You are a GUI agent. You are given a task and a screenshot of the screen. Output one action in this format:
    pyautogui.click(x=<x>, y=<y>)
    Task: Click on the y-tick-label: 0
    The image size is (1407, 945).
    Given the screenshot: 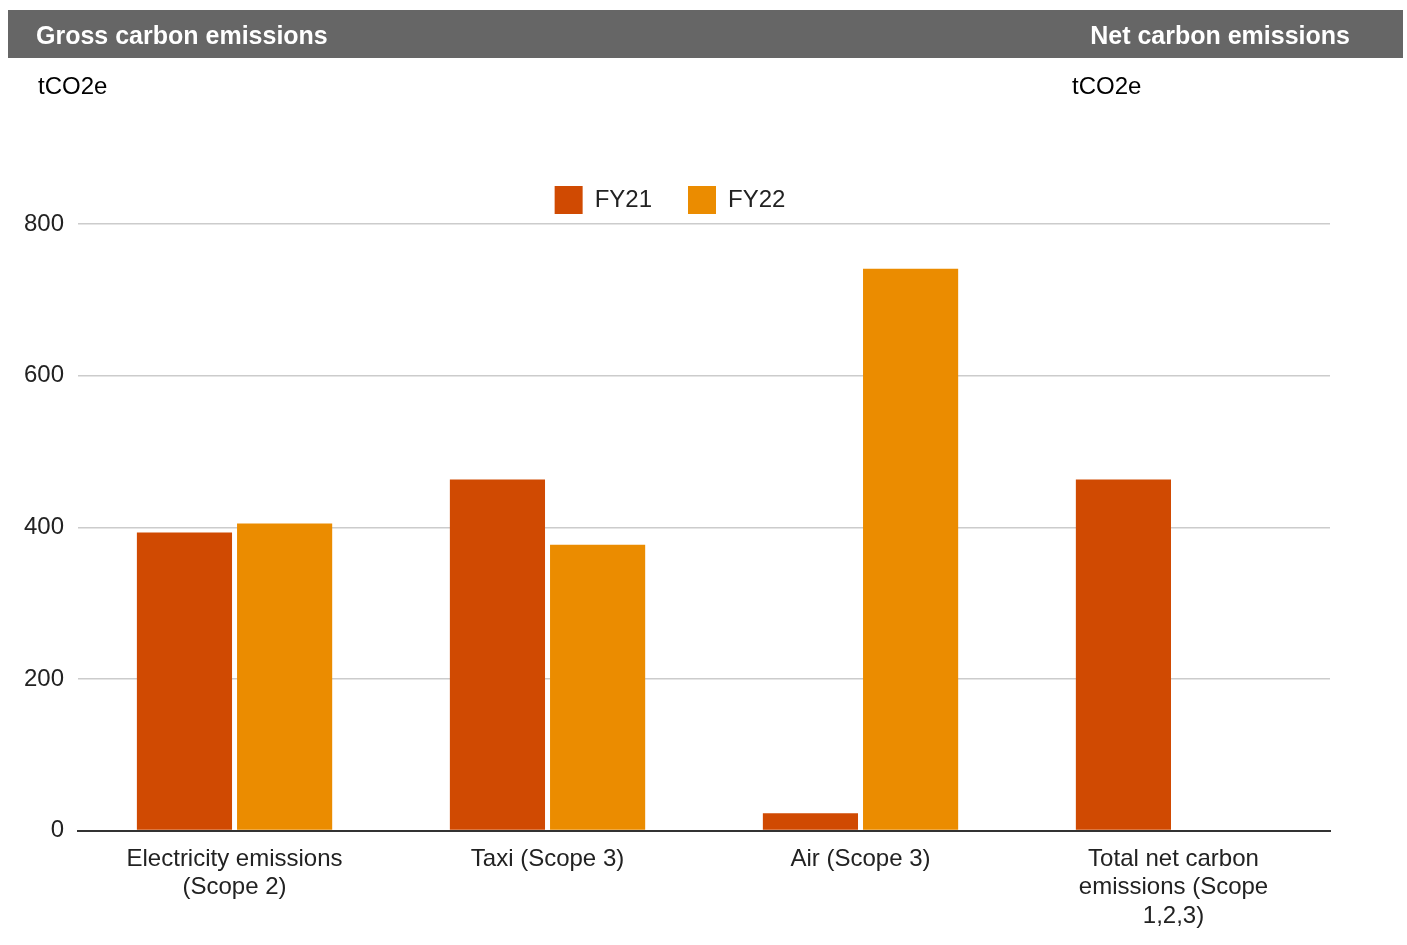 What is the action you would take?
    pyautogui.click(x=57, y=829)
    